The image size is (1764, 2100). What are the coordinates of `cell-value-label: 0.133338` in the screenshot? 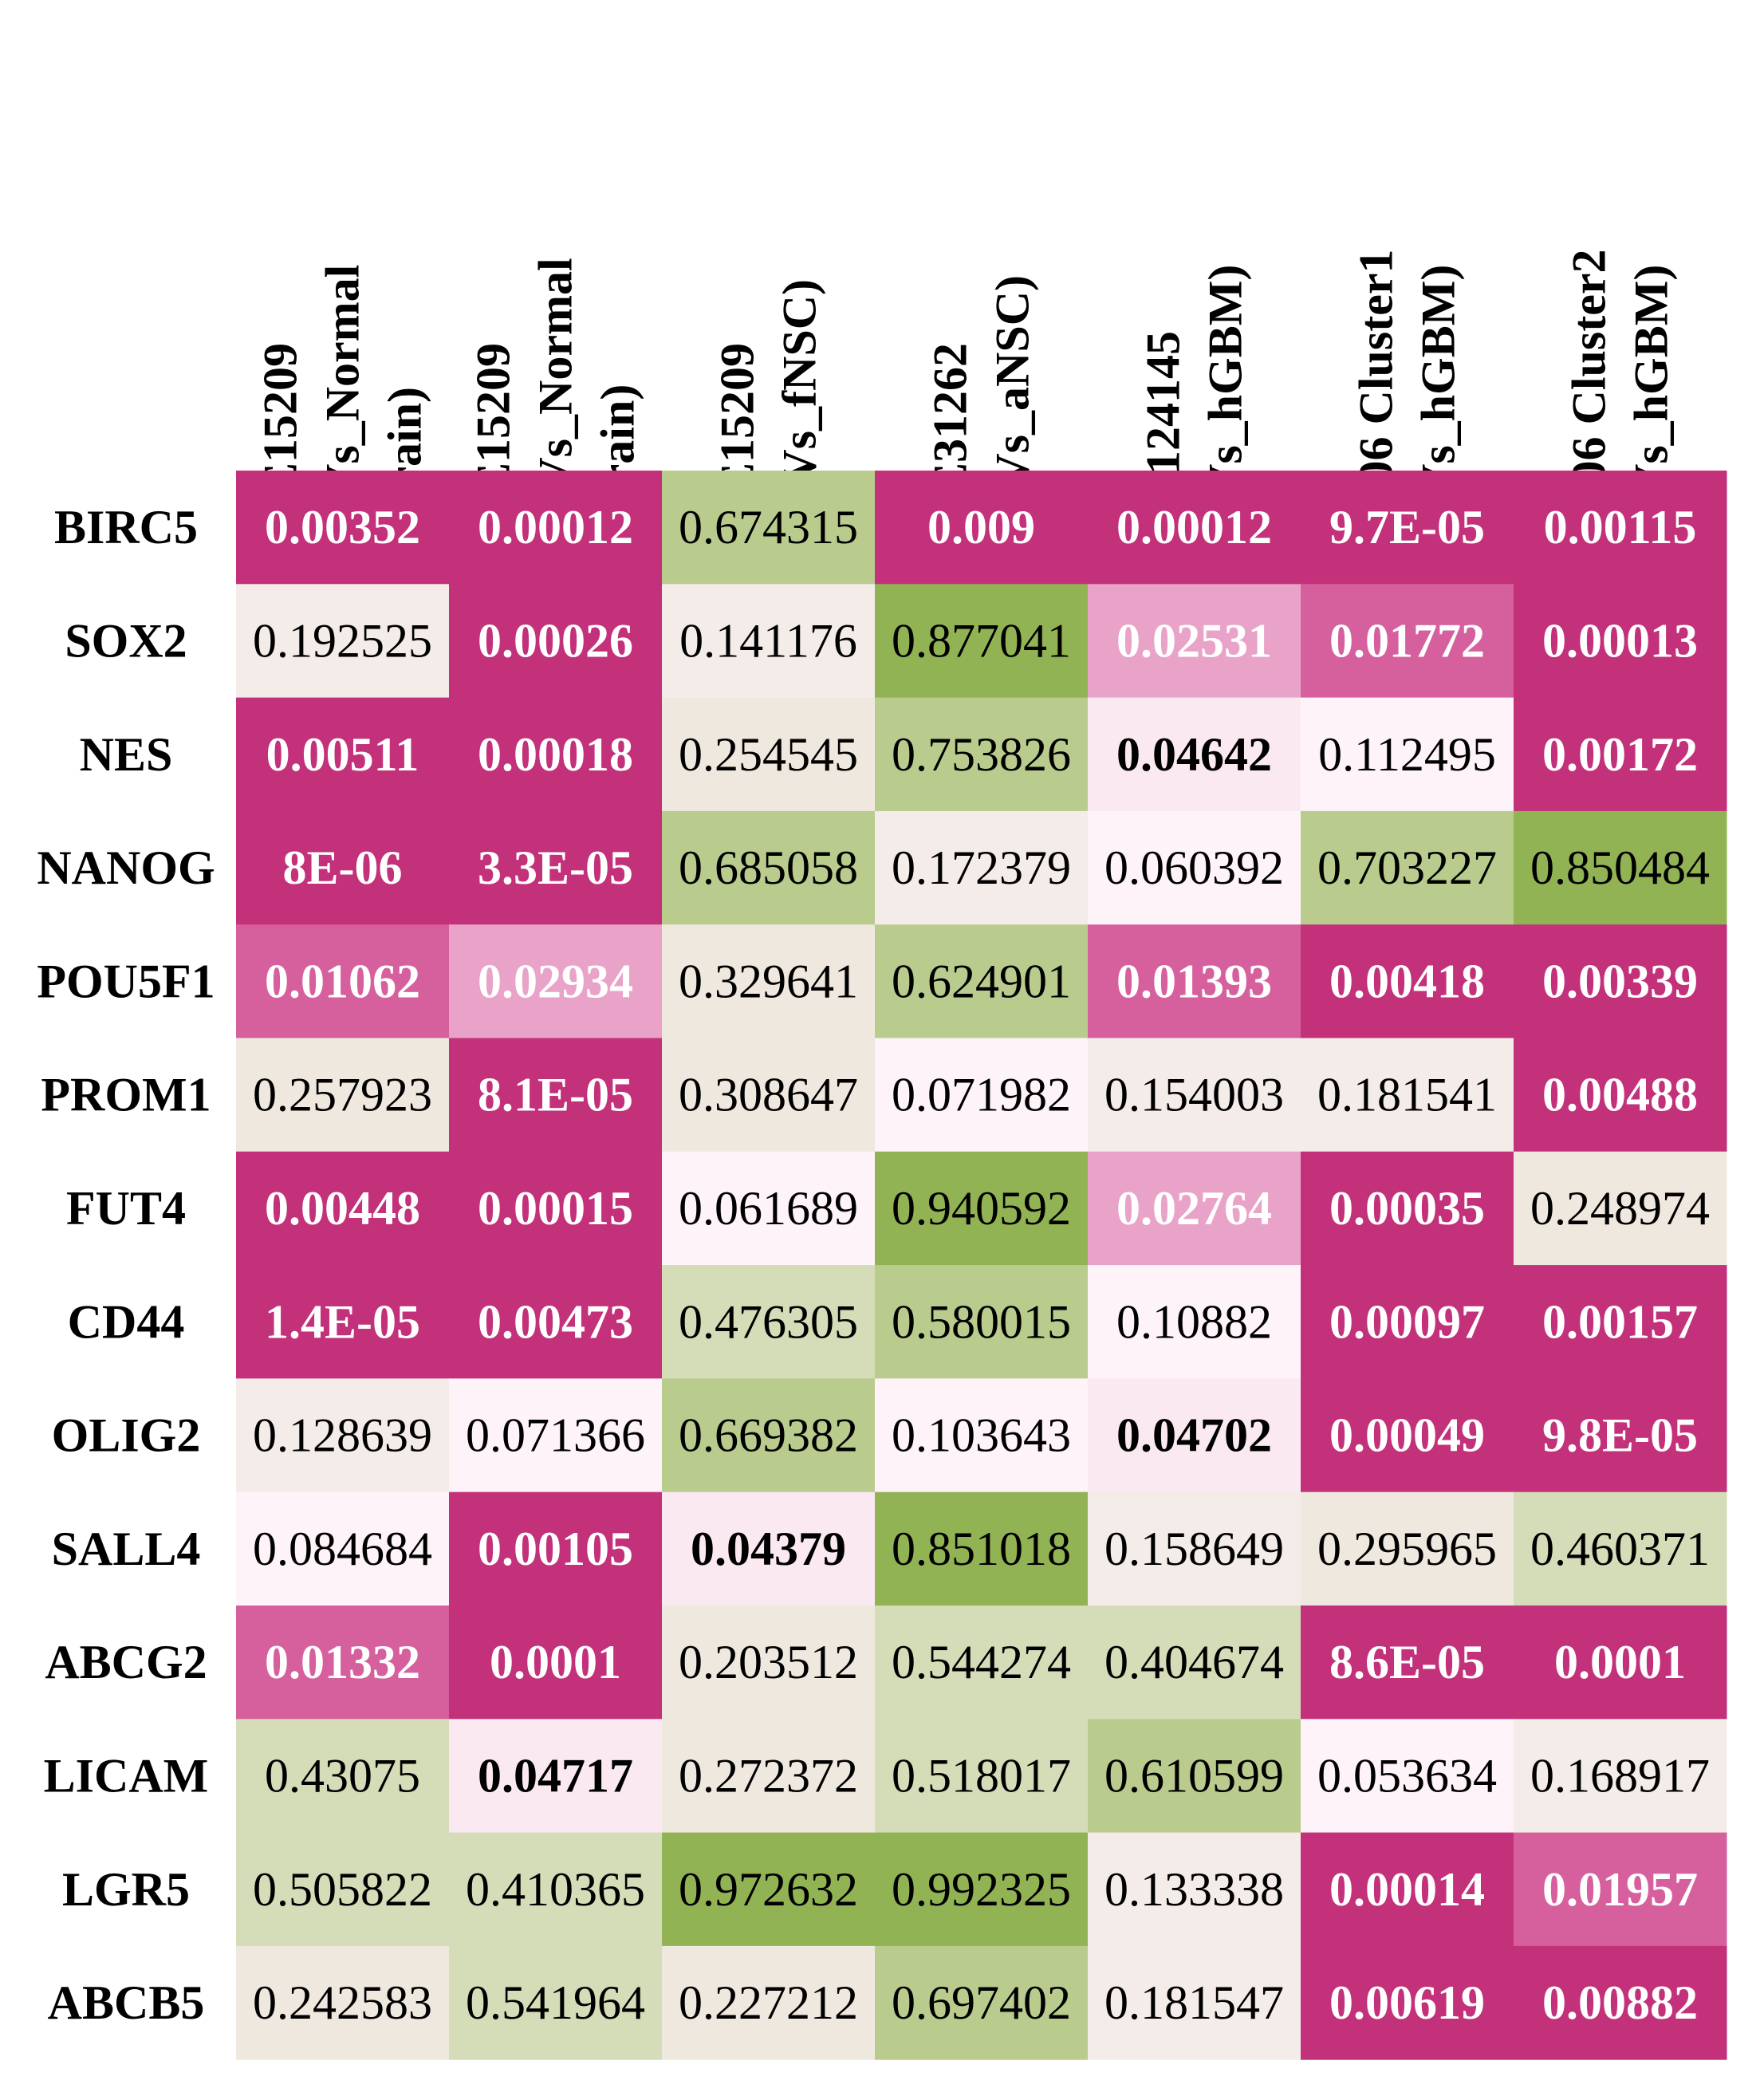 It's located at (1194, 1889).